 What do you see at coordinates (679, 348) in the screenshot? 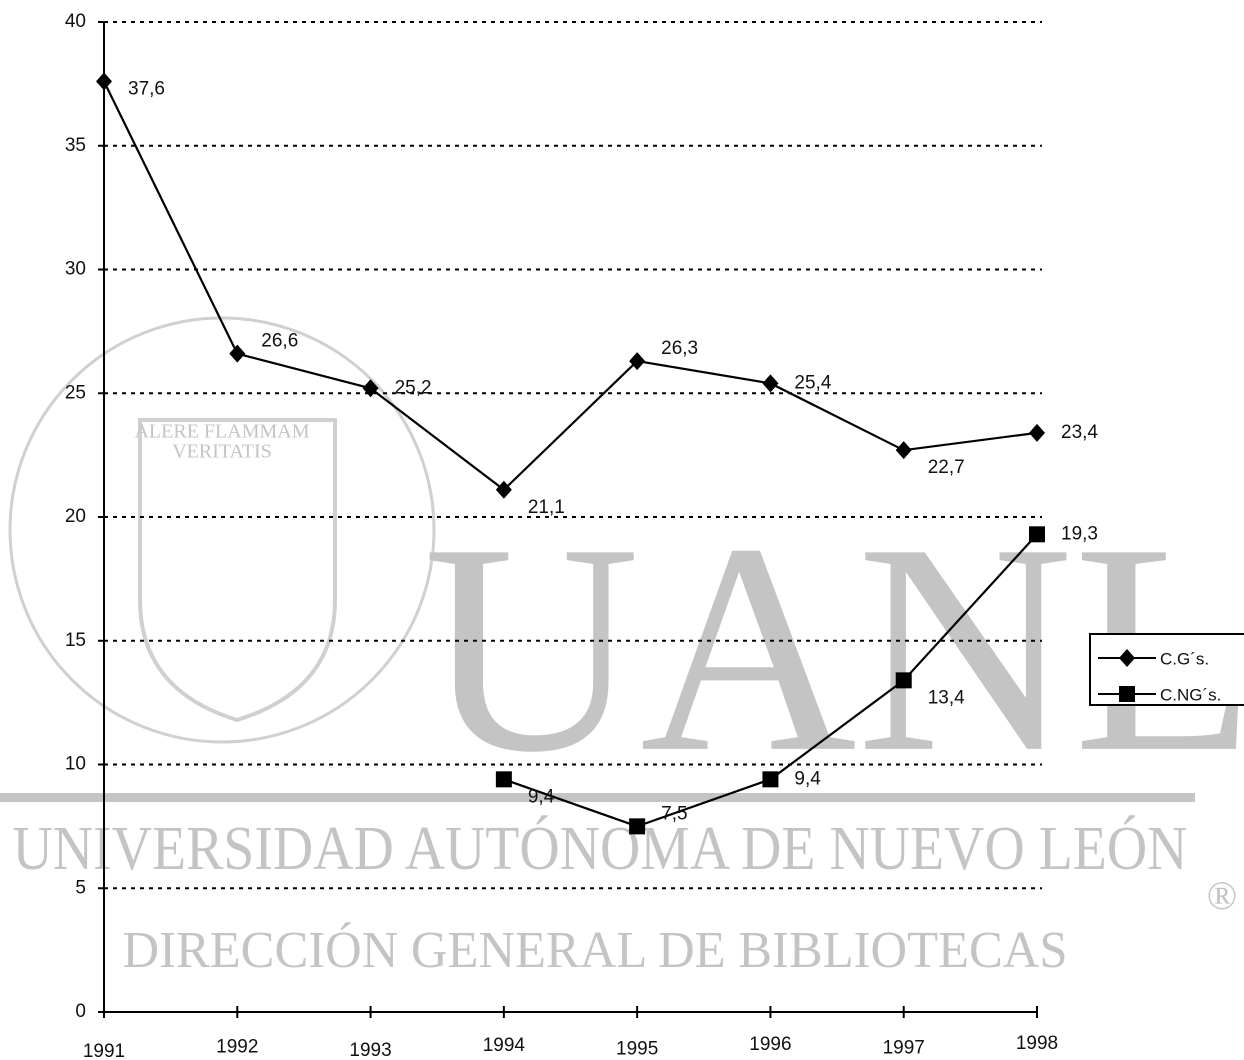
I see `data-label: 26,3` at bounding box center [679, 348].